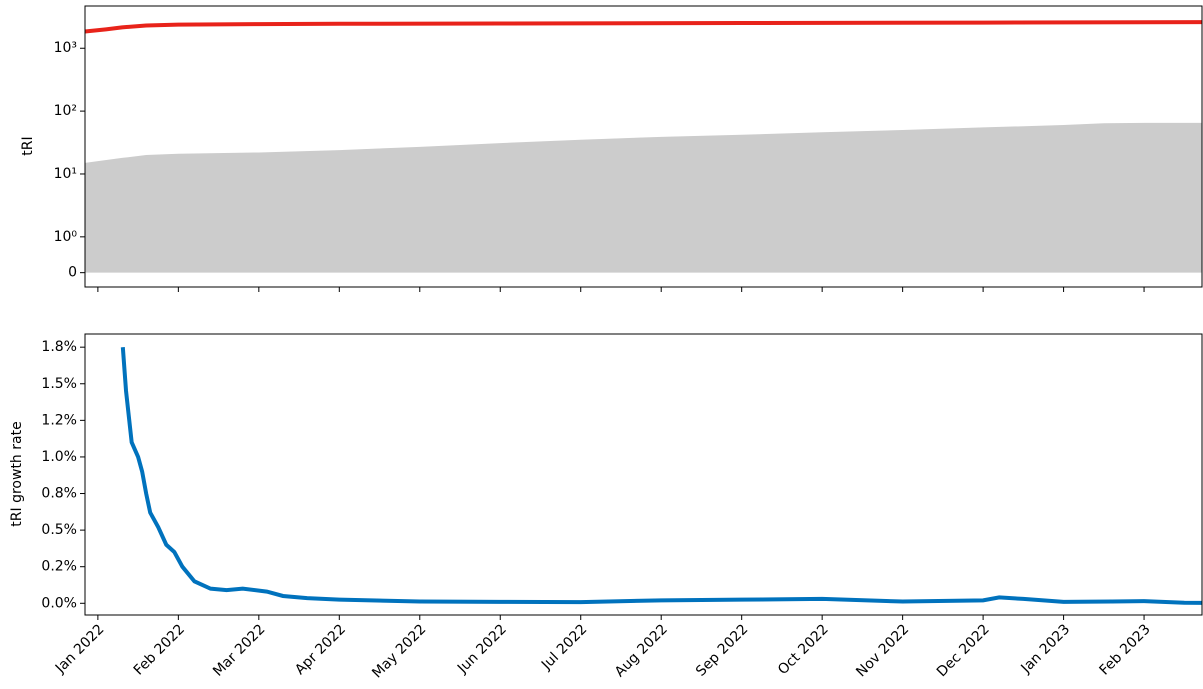 This screenshot has height=689, width=1203. Describe the element at coordinates (722, 650) in the screenshot. I see `x-tick-label: Sep 2022` at that location.